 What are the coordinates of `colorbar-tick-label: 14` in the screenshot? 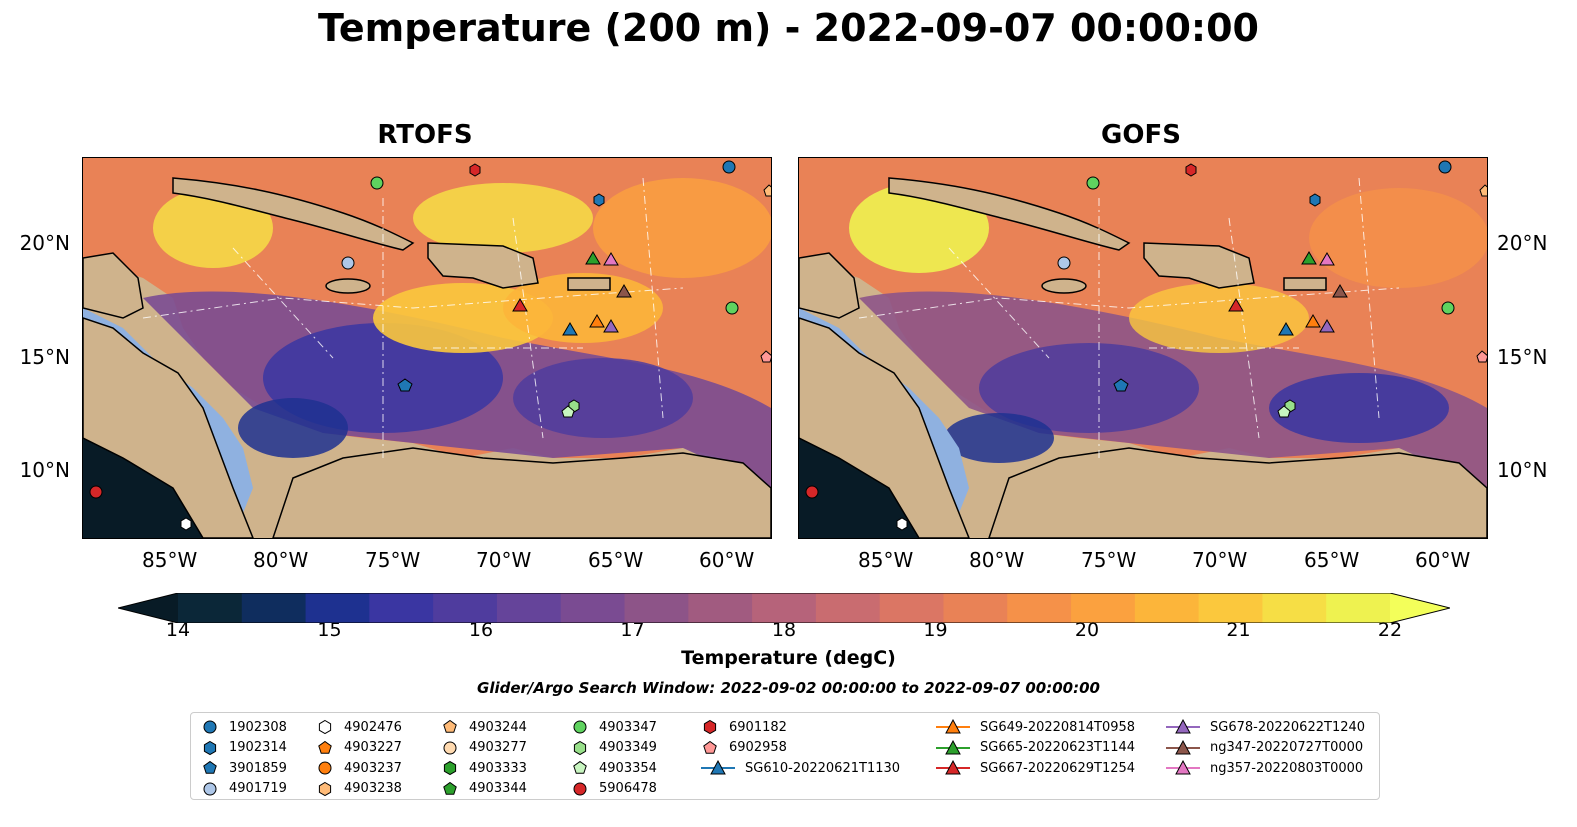 It's located at (178, 630).